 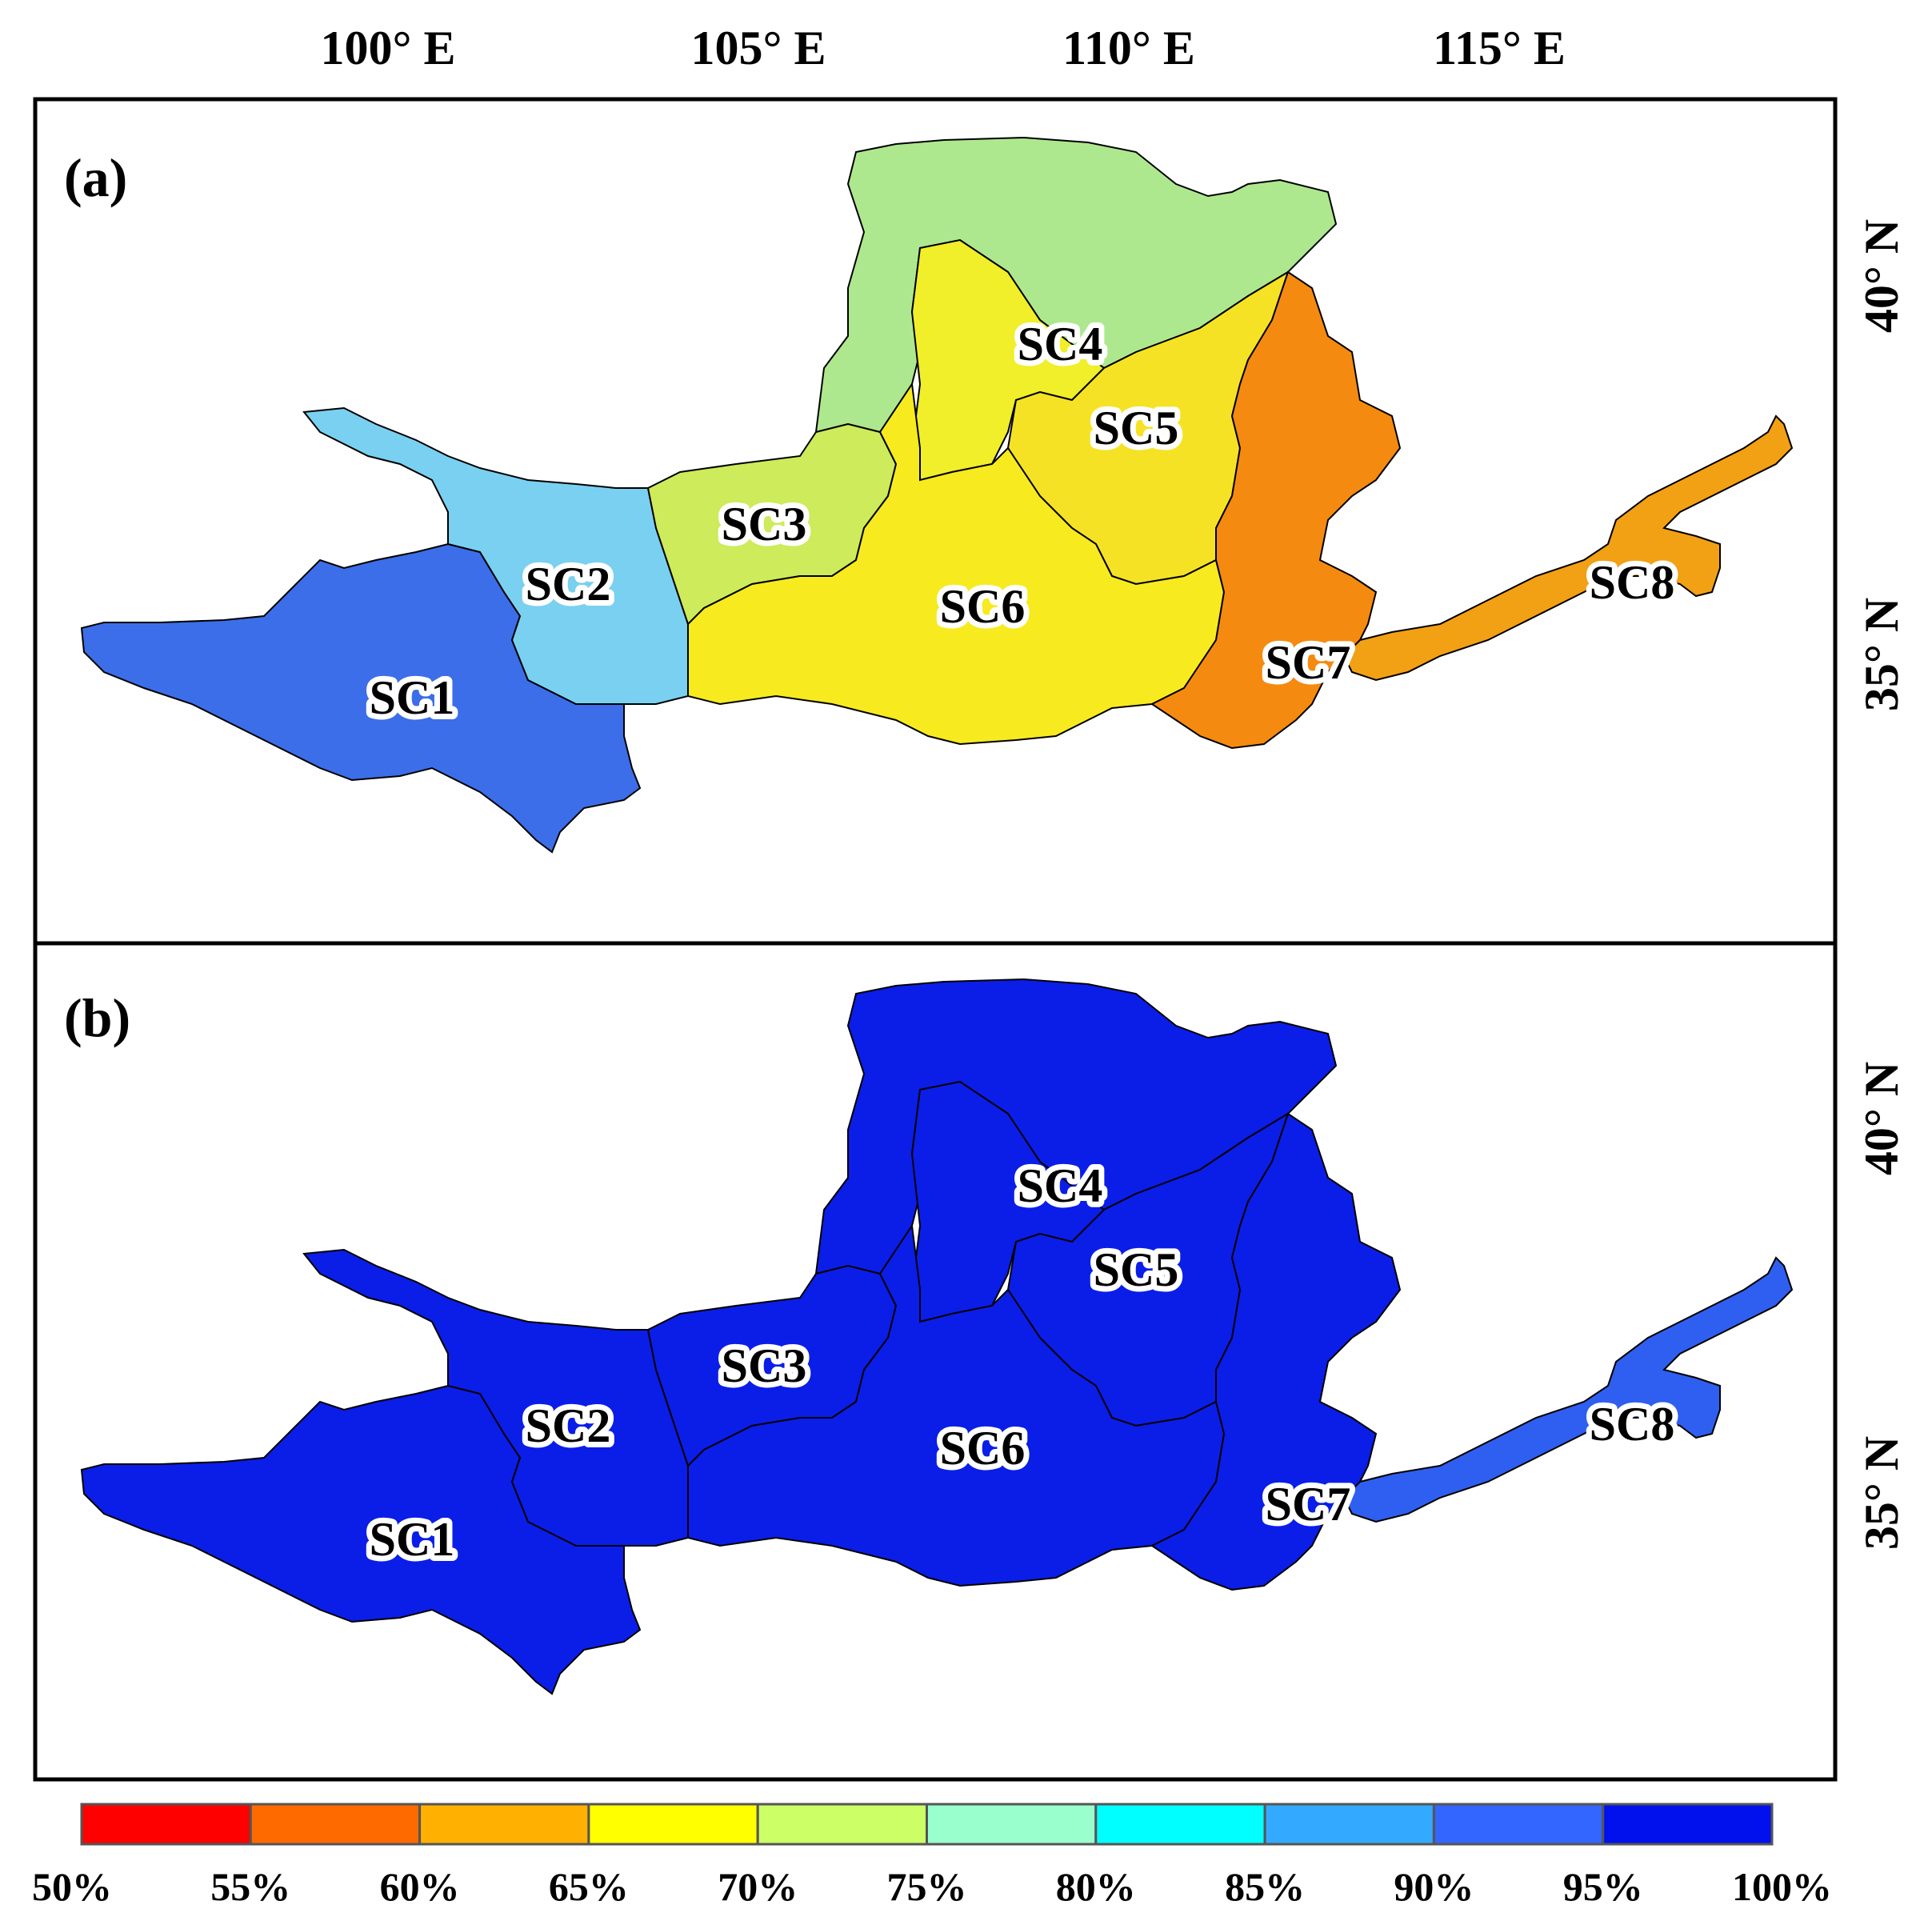 I want to click on lon-tick-label: 105° E, so click(x=758, y=48).